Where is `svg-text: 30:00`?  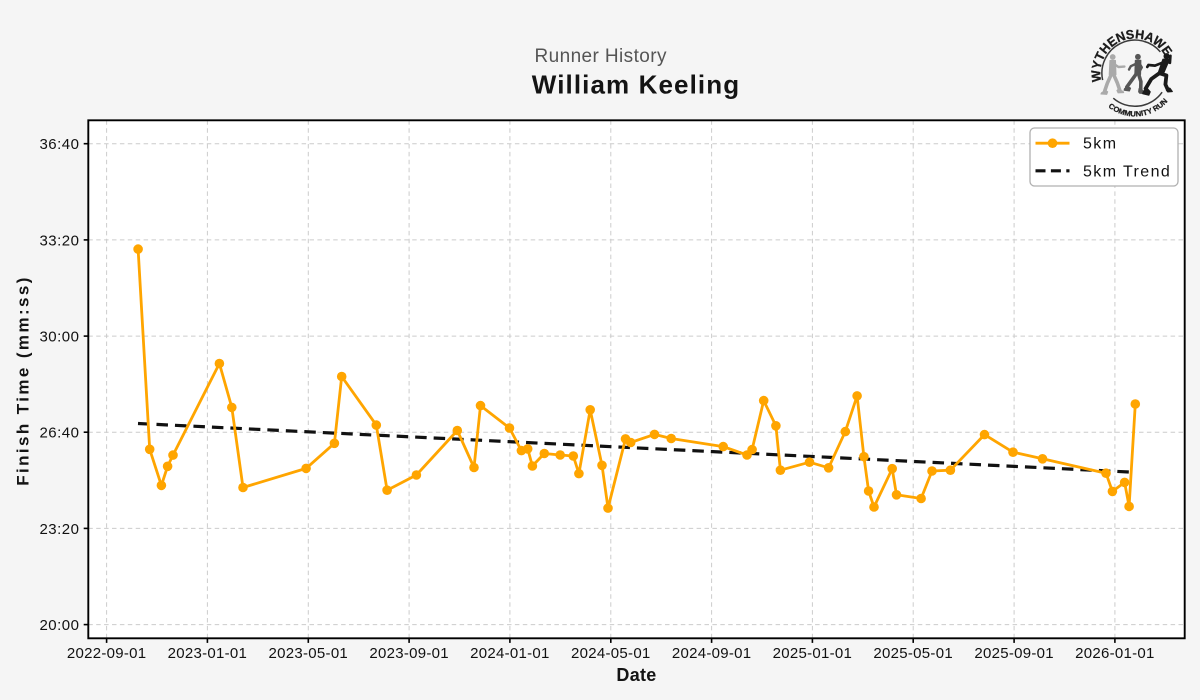 svg-text: 30:00 is located at coordinates (59, 337).